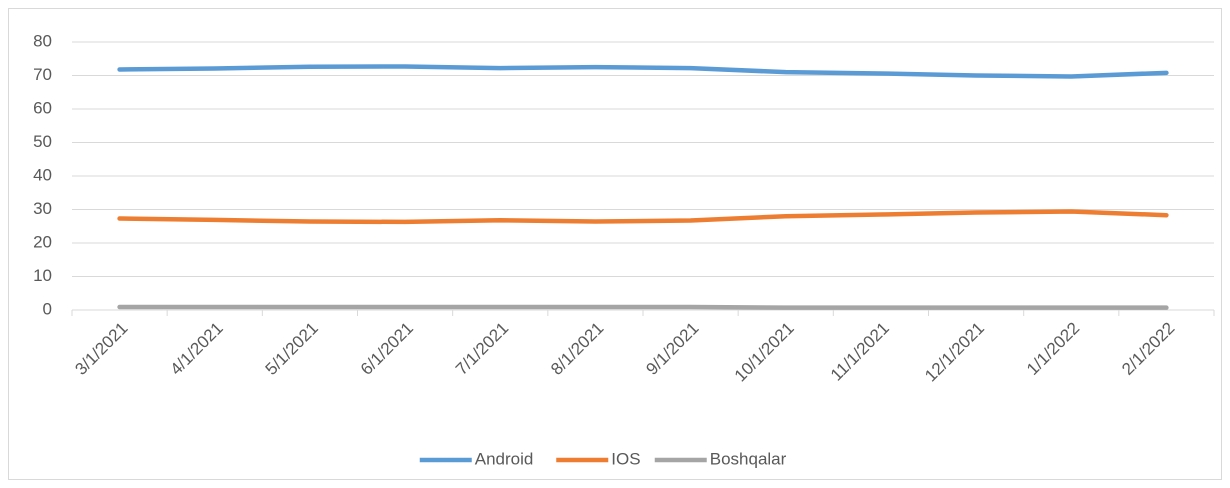  What do you see at coordinates (625, 458) in the screenshot?
I see `legend-label: IOS` at bounding box center [625, 458].